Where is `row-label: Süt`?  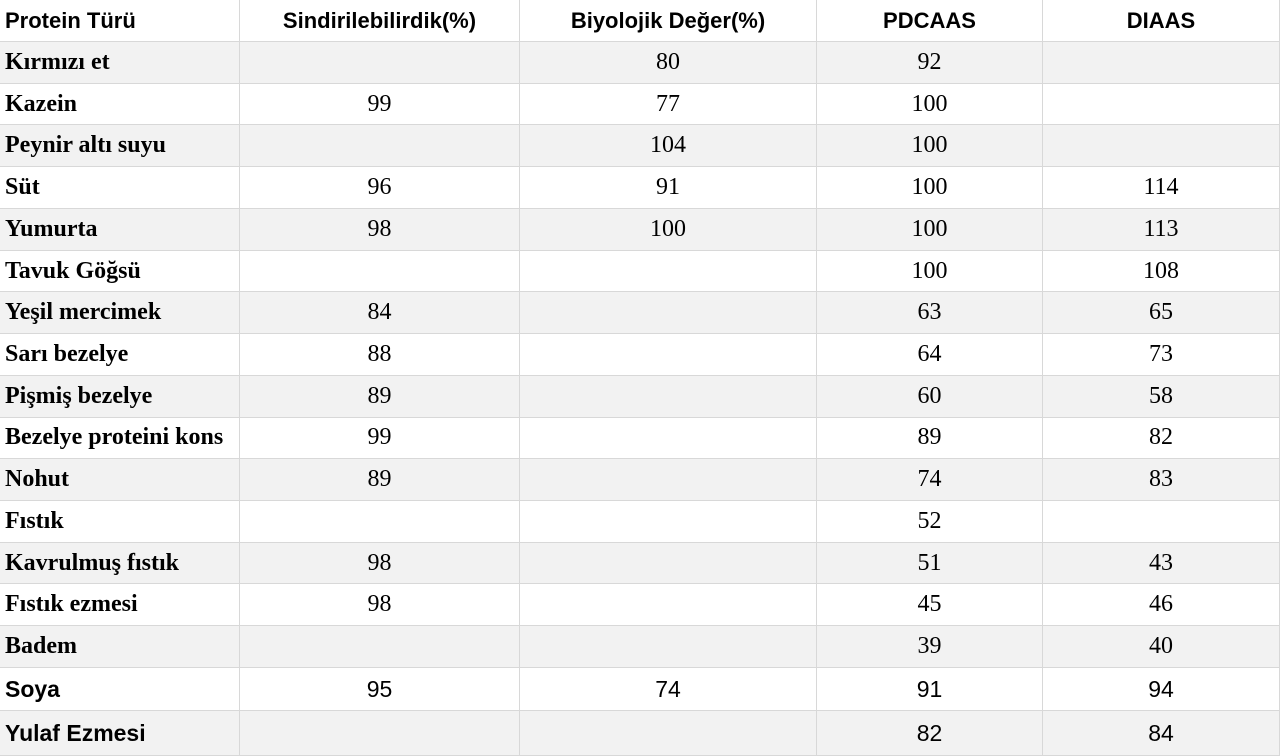
row-label: Süt is located at coordinates (120, 188).